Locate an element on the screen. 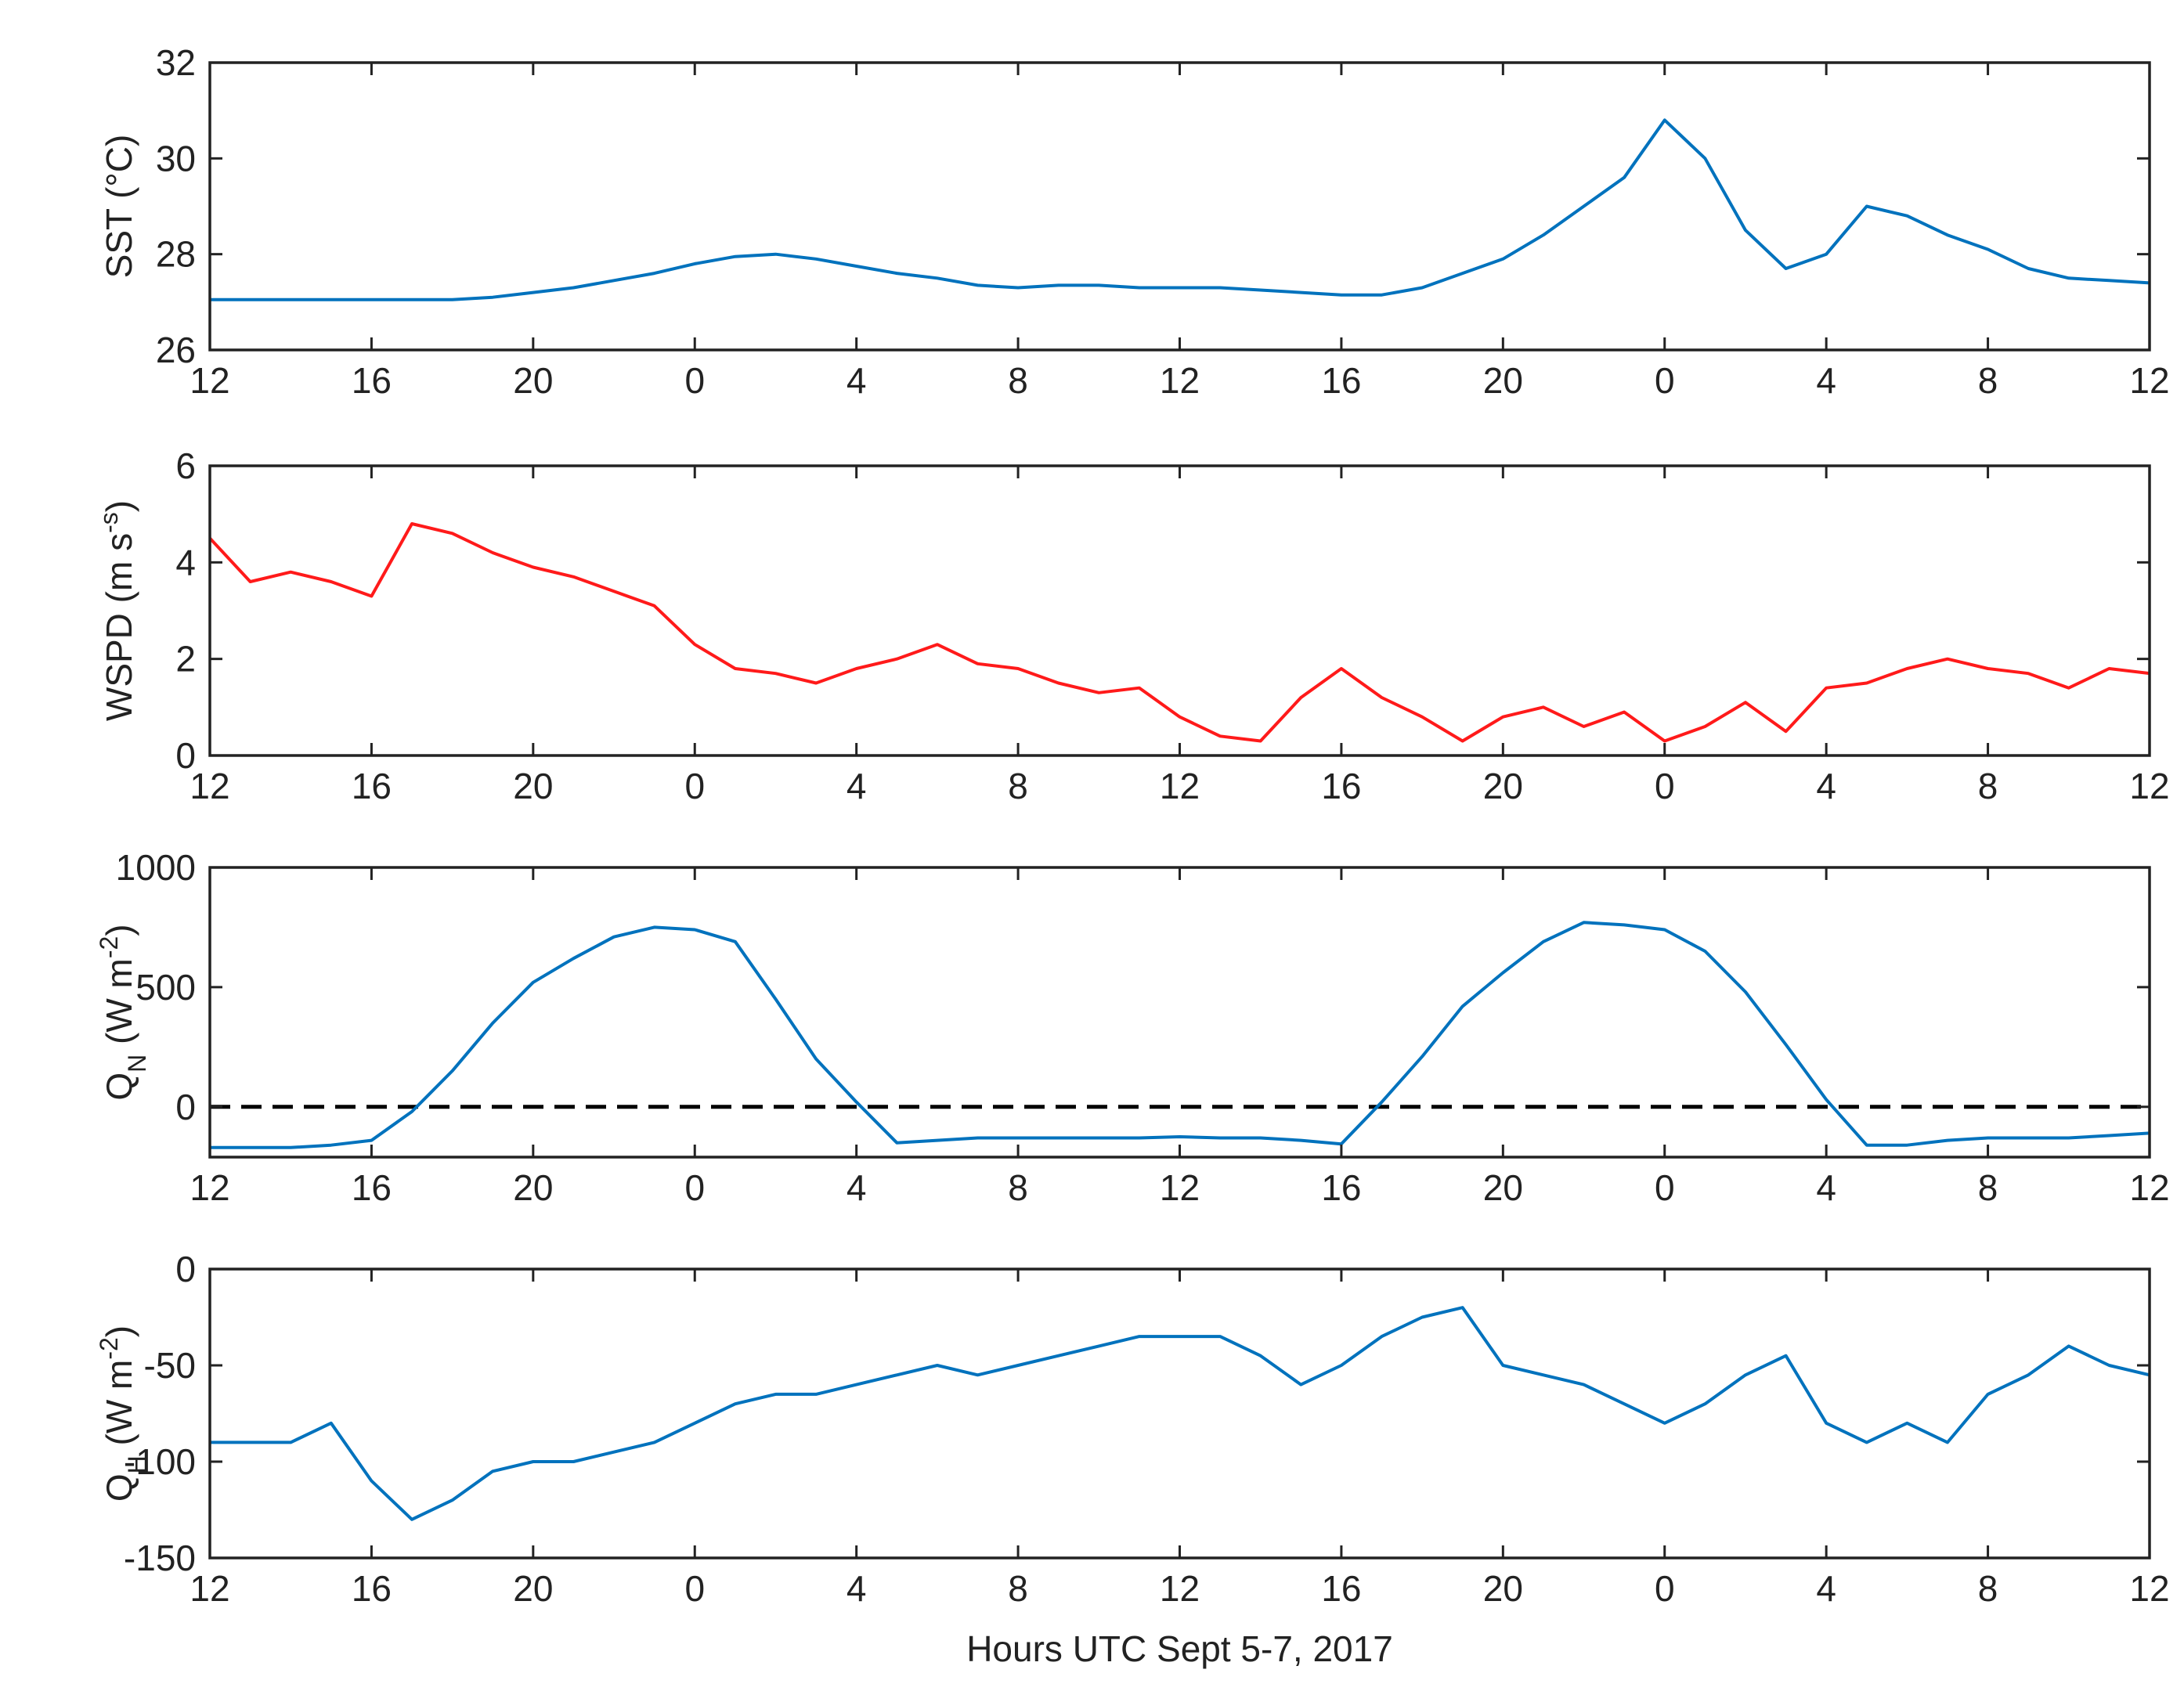 This screenshot has width=2184, height=1702. y-tick-label: 2 is located at coordinates (185, 660).